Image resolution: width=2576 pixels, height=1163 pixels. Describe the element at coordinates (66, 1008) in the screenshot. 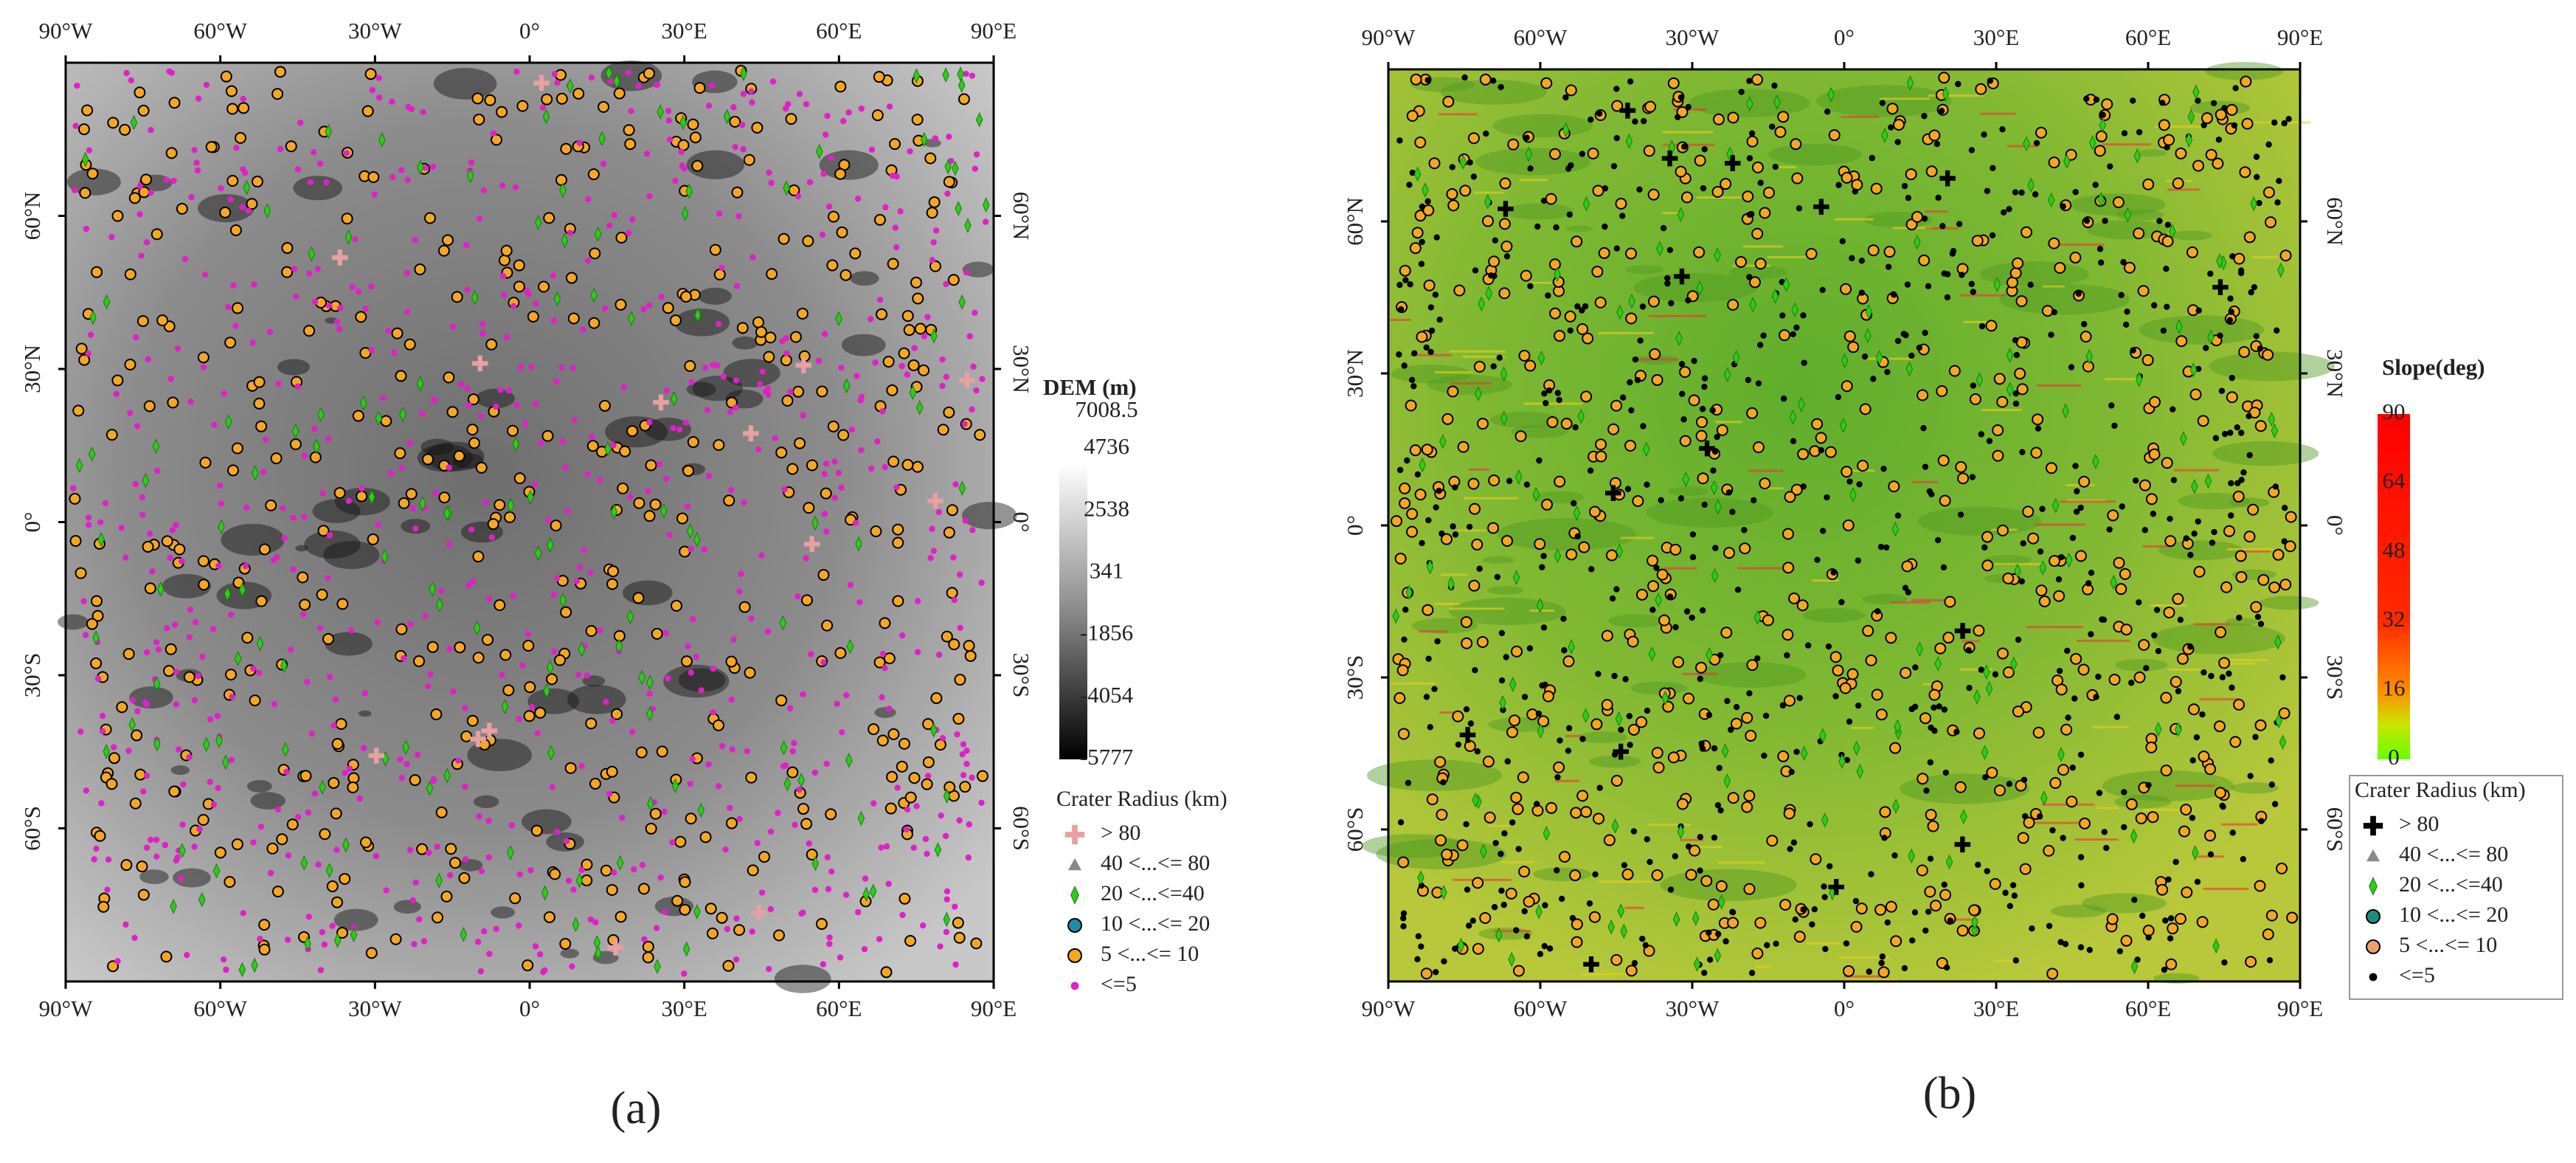

I see `lon-tick-label: 90°W` at that location.